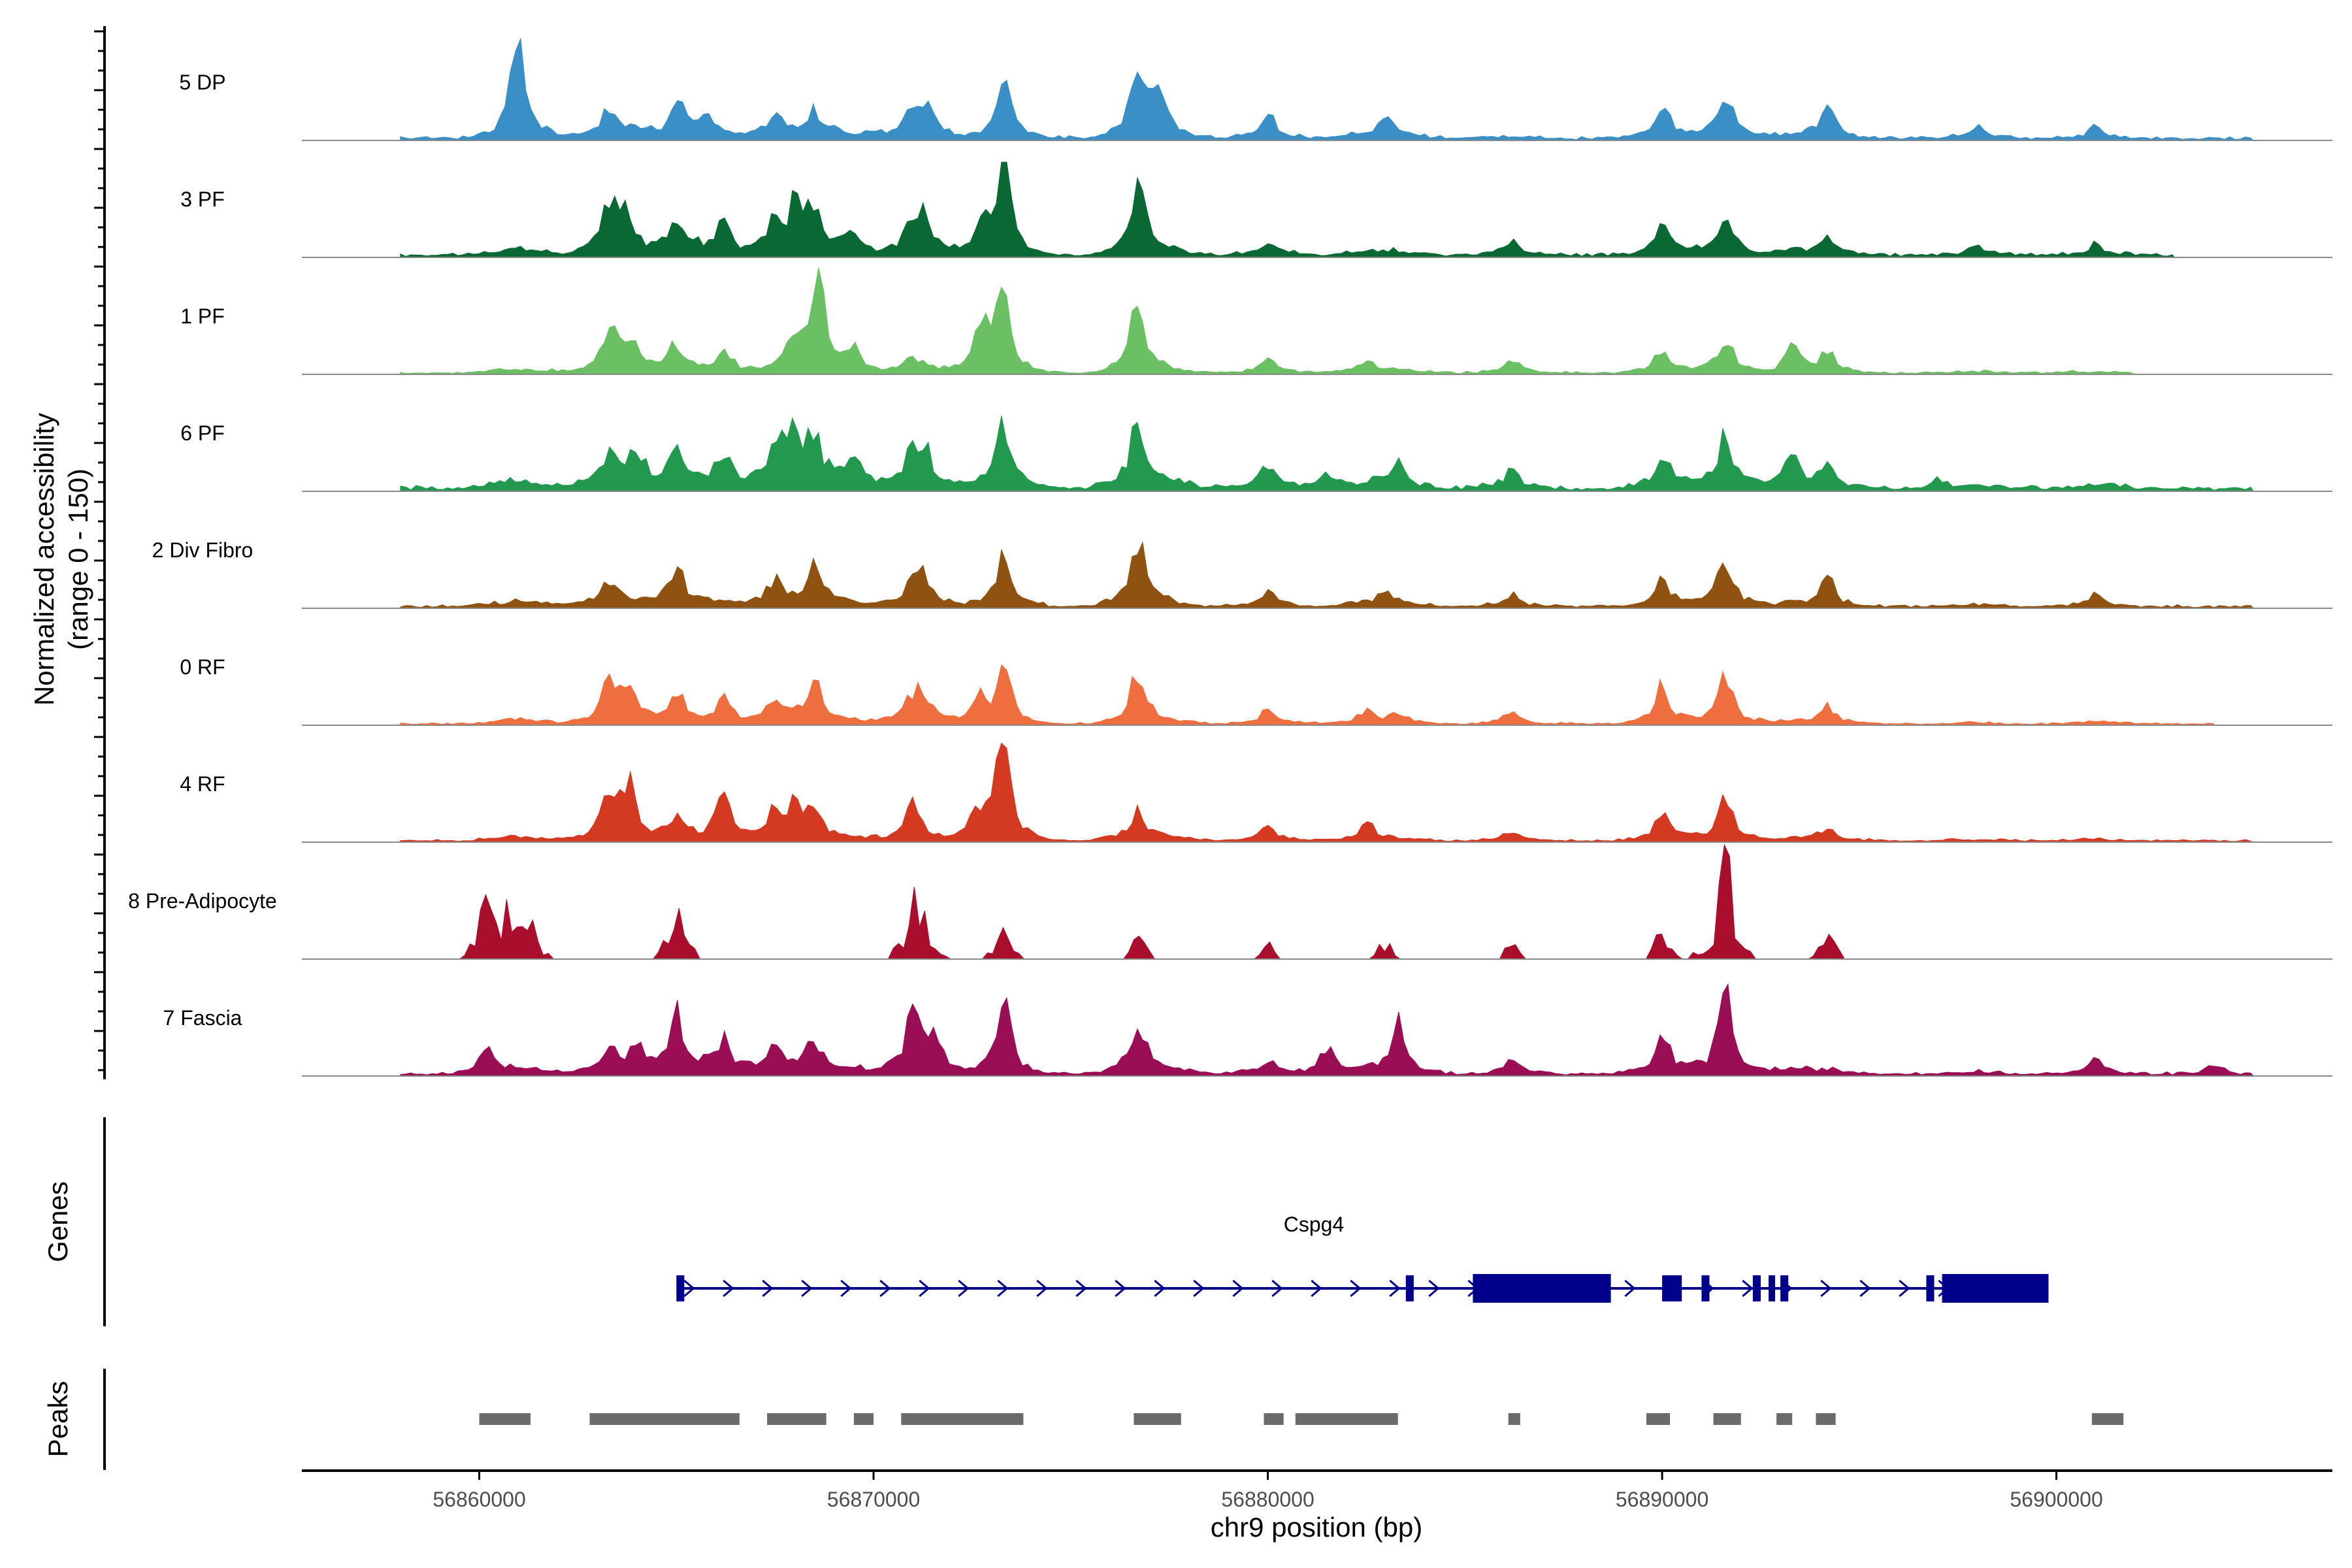 The width and height of the screenshot is (2352, 1568). Describe the element at coordinates (78, 559) in the screenshot. I see `y-axis-title-line2: (range 0 - 150)` at that location.